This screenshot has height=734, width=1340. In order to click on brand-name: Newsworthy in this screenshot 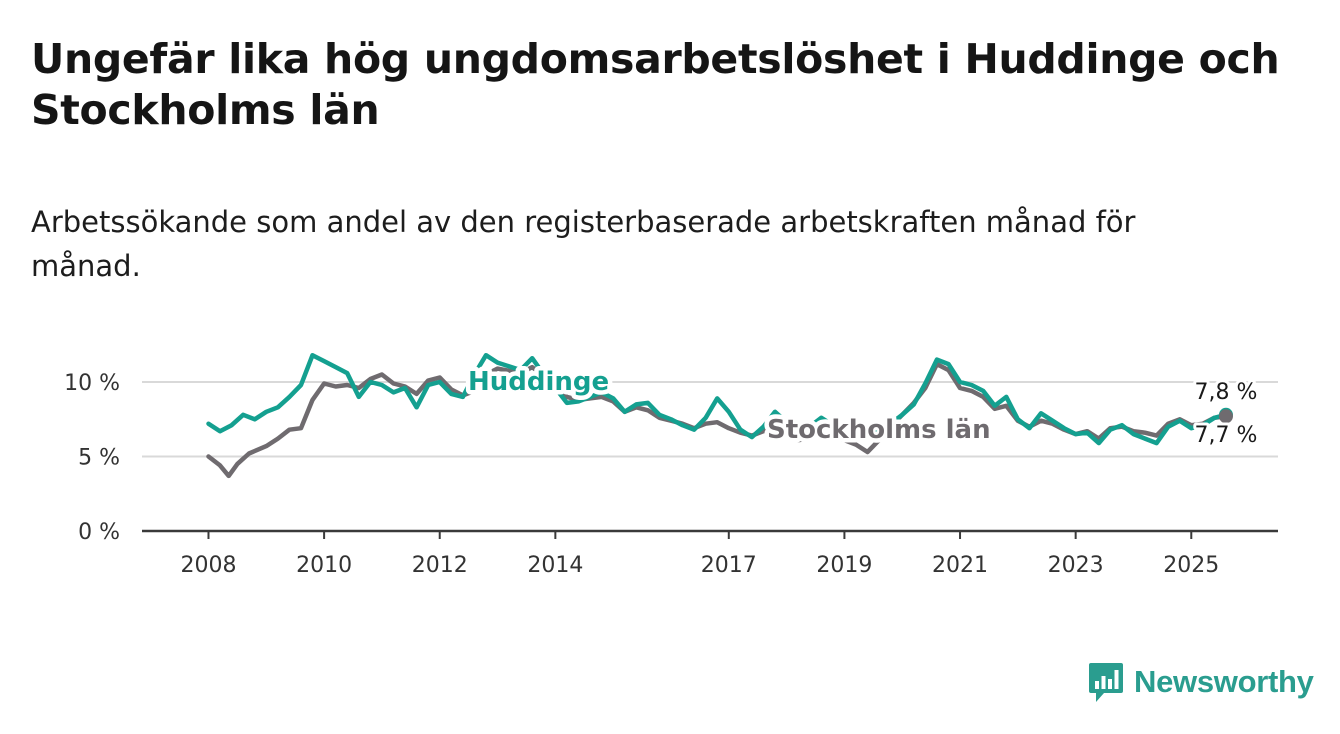, I will do `click(1224, 681)`.